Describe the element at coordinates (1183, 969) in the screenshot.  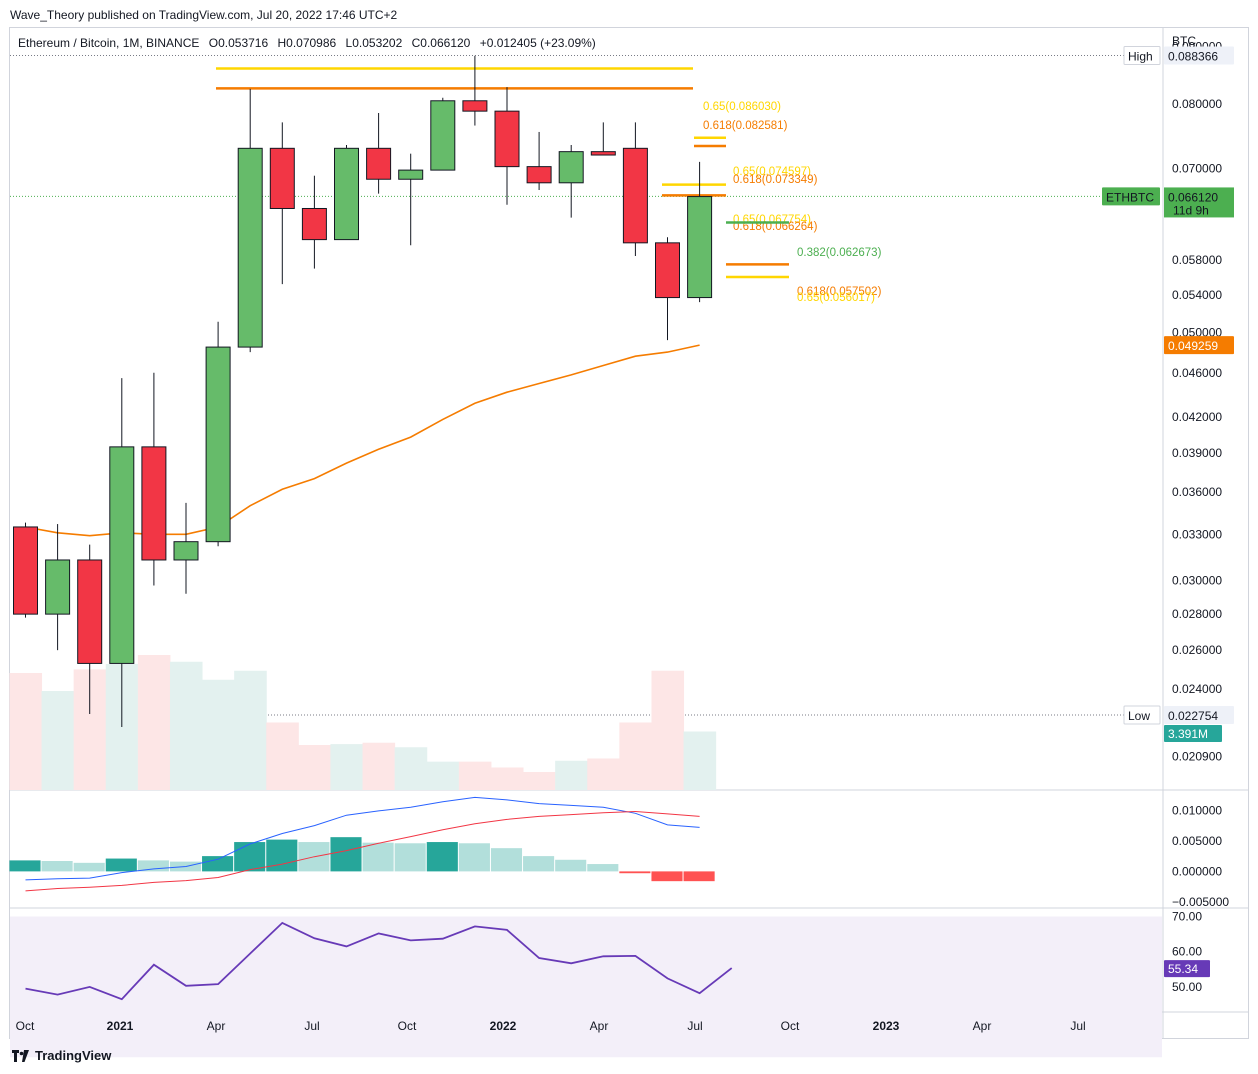
I see `rsi-badge-text: 55.34` at that location.